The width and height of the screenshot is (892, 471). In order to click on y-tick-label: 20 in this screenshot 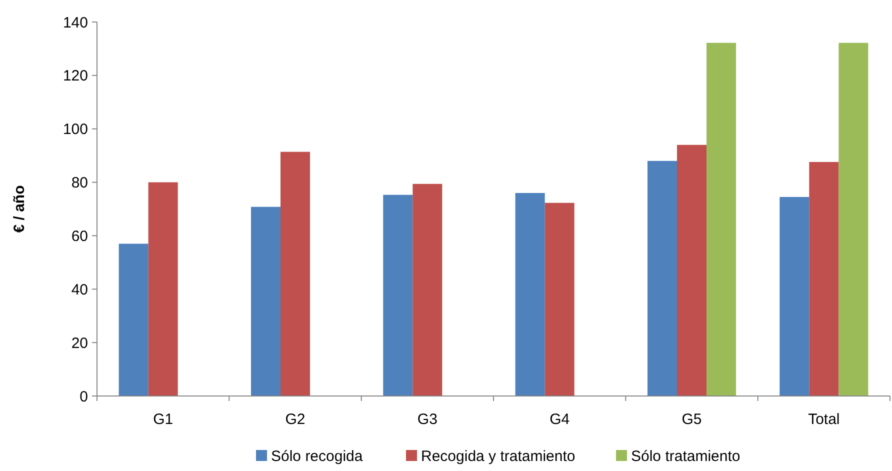, I will do `click(79, 343)`.